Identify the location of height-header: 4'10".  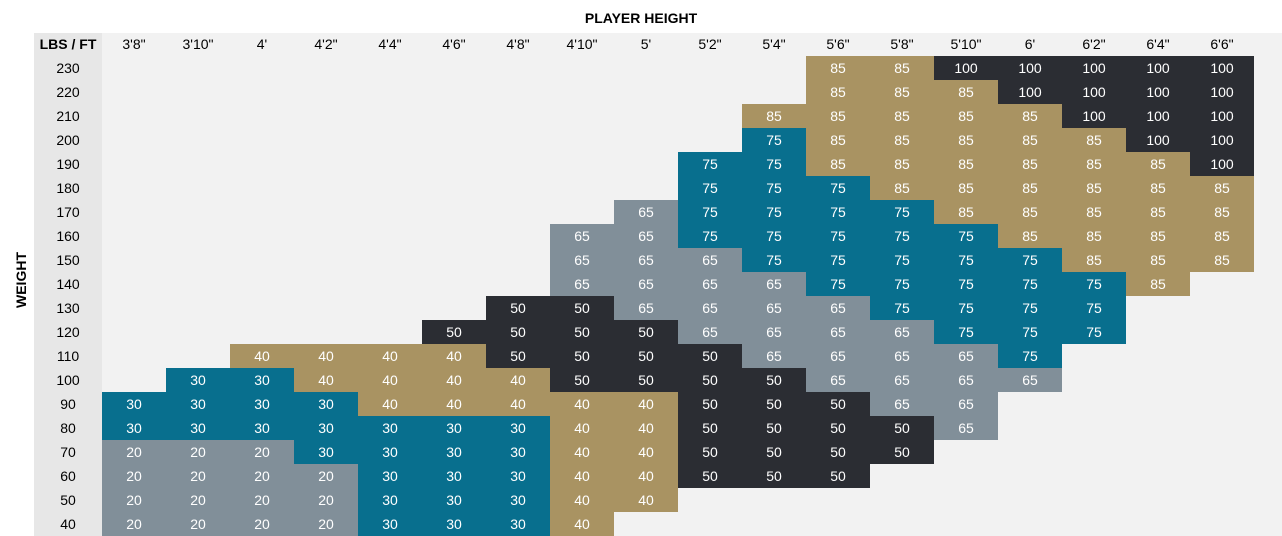
(582, 44).